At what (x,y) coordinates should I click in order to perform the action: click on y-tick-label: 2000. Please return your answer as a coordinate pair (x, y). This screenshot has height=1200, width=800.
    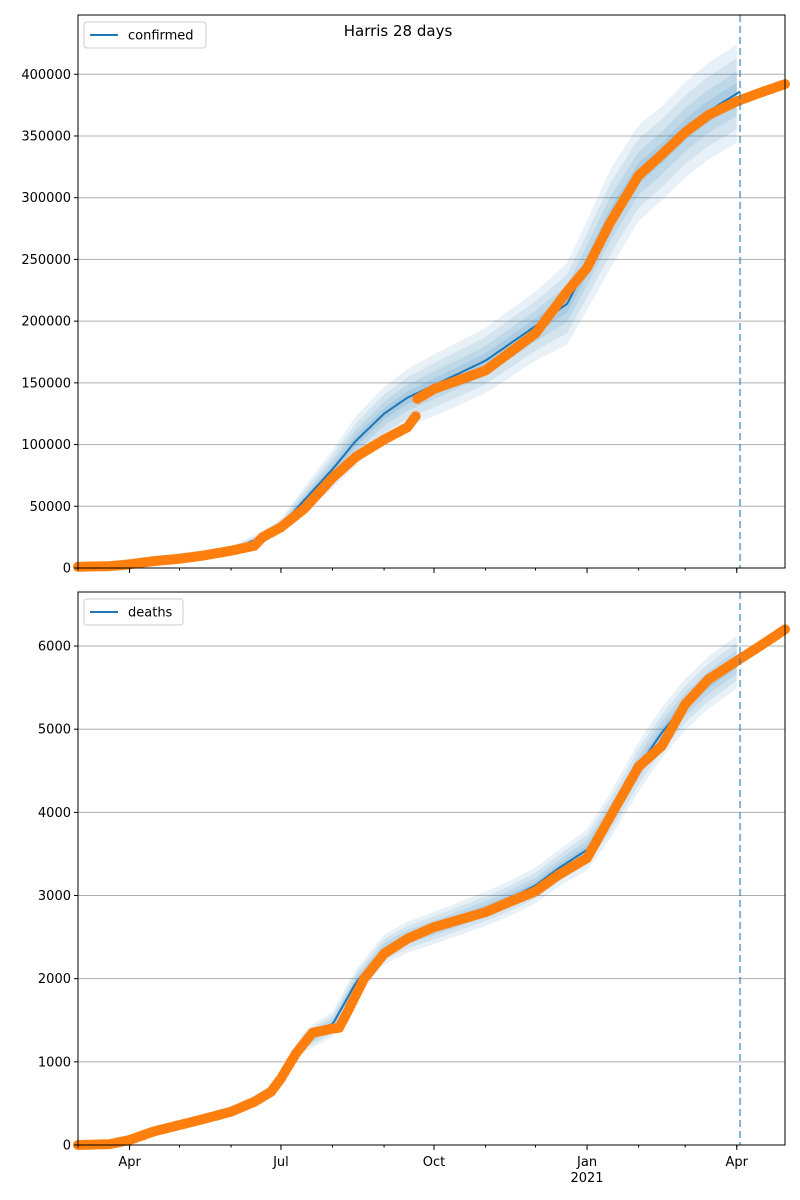
    Looking at the image, I should click on (54, 979).